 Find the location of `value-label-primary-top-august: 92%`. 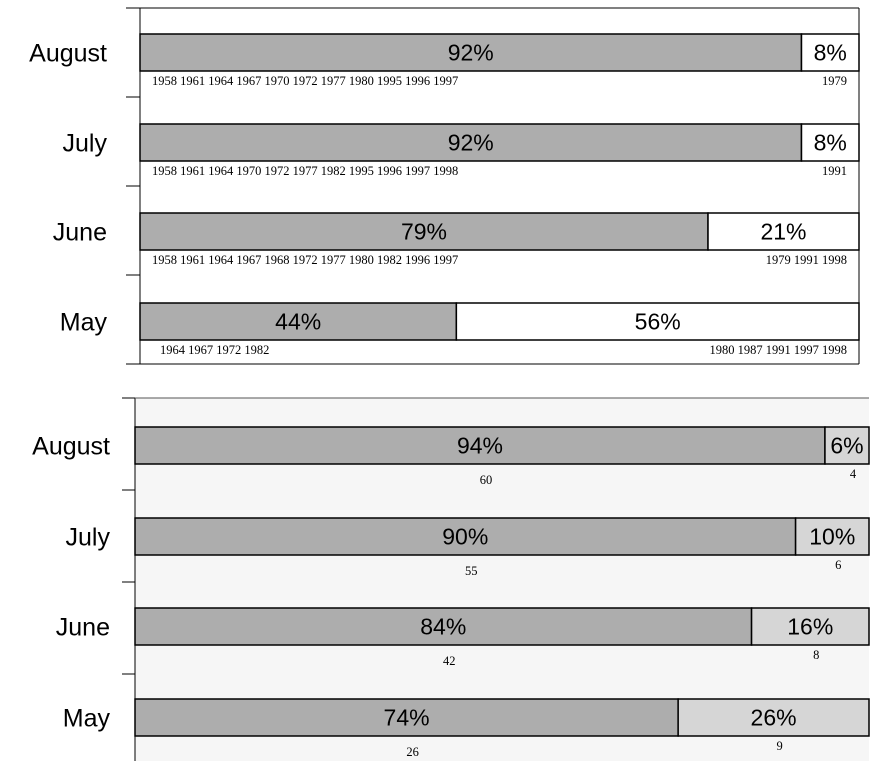

value-label-primary-top-august: 92% is located at coordinates (471, 53).